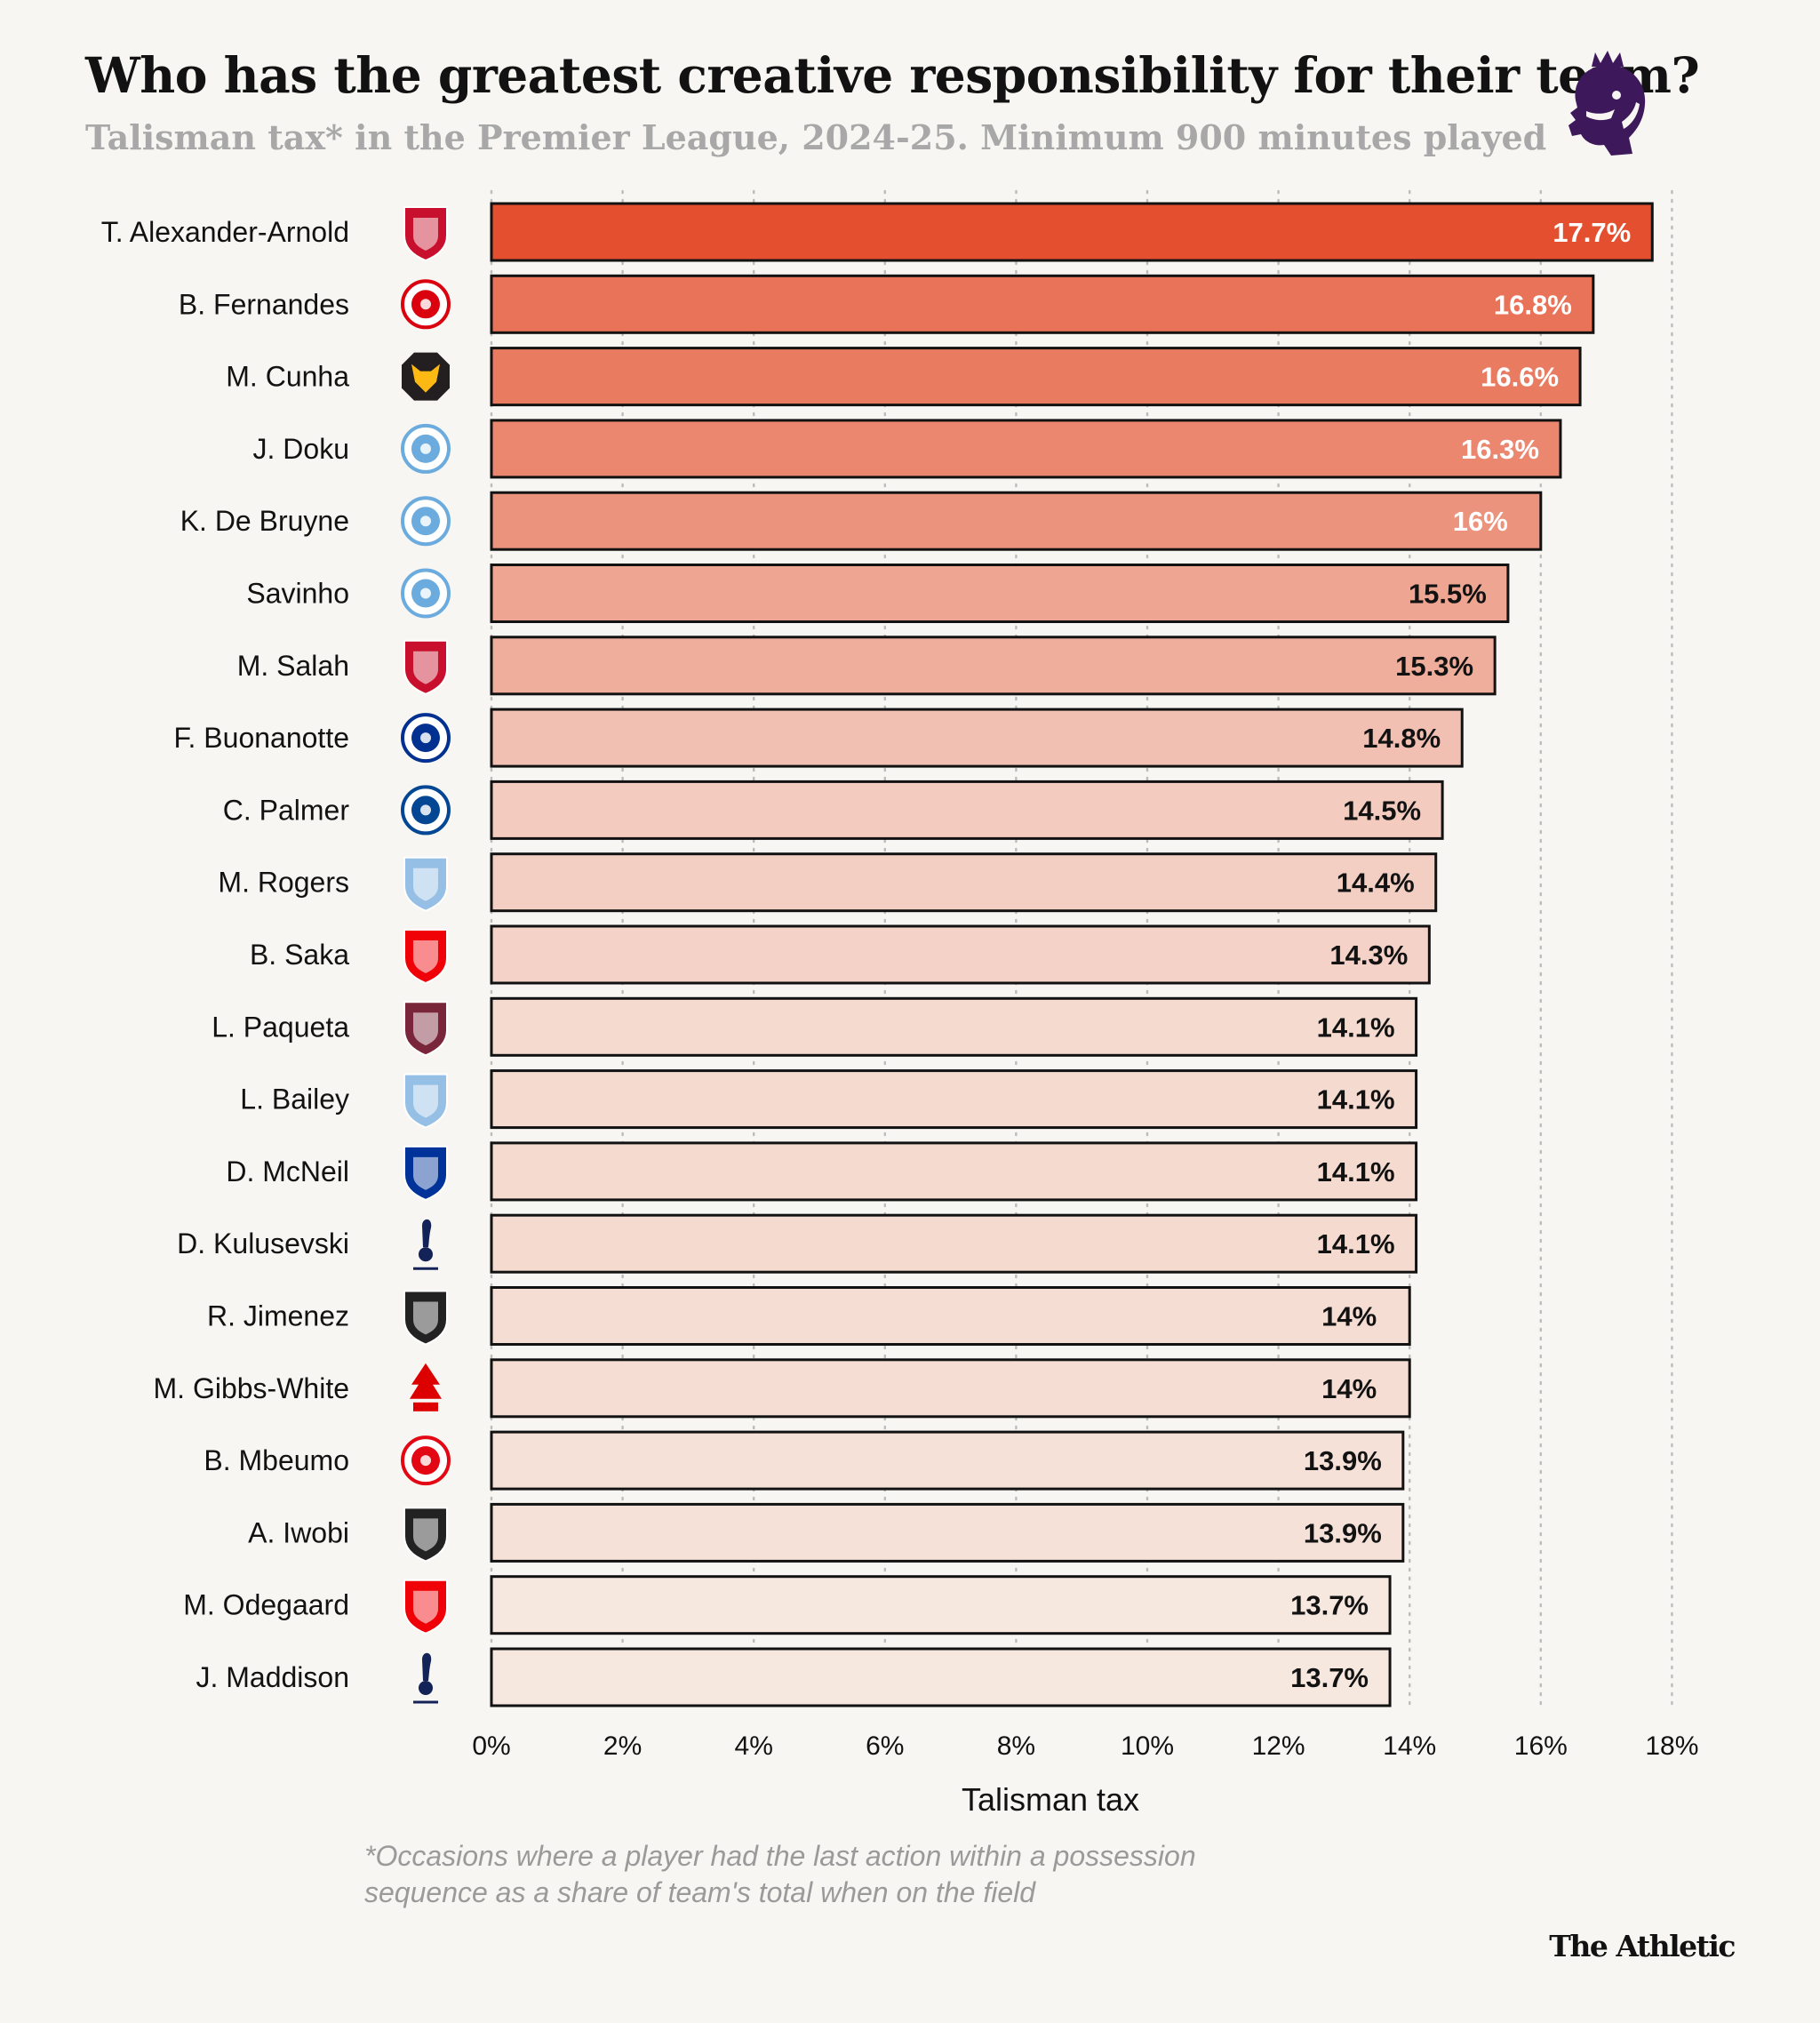 The image size is (1820, 2023). Describe the element at coordinates (1278, 1746) in the screenshot. I see `x-tick-label: 12%` at that location.